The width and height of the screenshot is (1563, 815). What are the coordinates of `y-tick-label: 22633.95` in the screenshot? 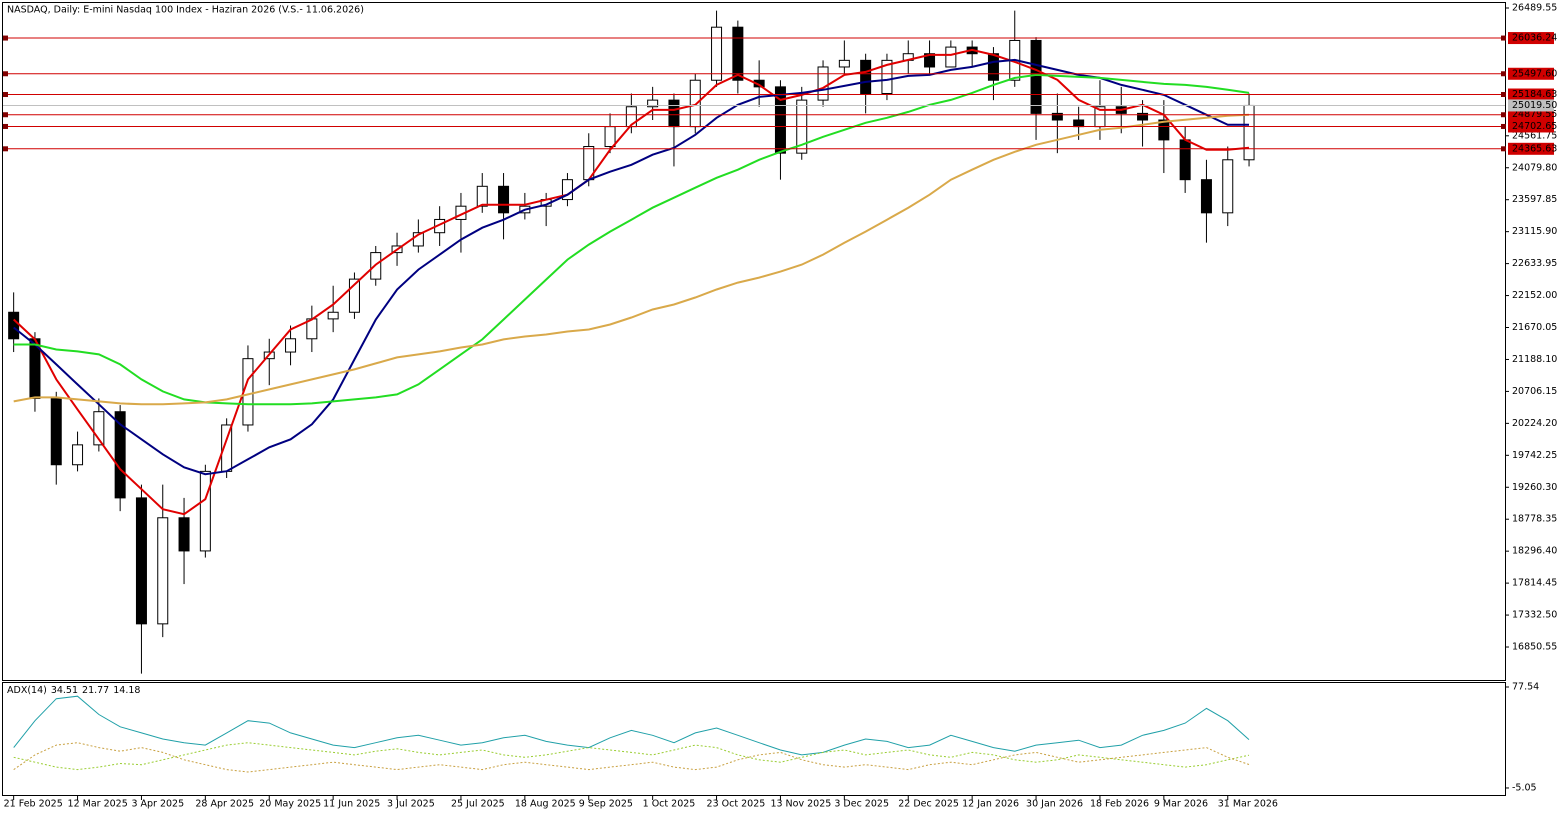 It's located at (1534, 263).